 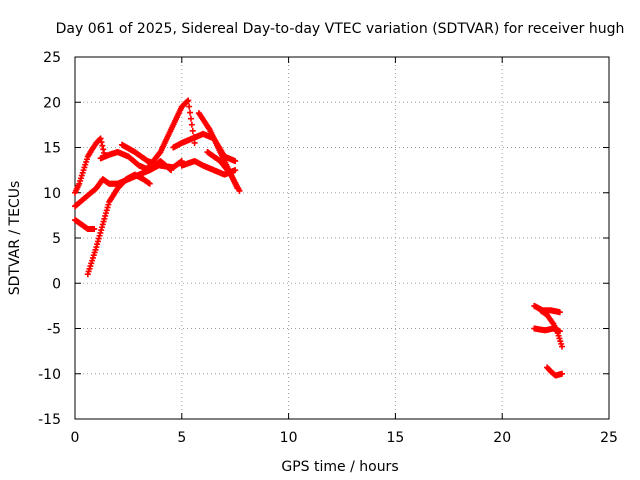 I want to click on x-axis-label: GPS time / hours, so click(x=339, y=467).